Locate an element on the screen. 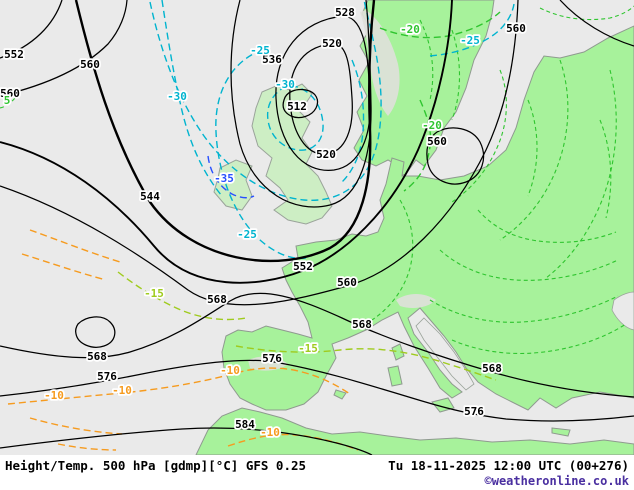  height-contour-label: 512 is located at coordinates (297, 106).